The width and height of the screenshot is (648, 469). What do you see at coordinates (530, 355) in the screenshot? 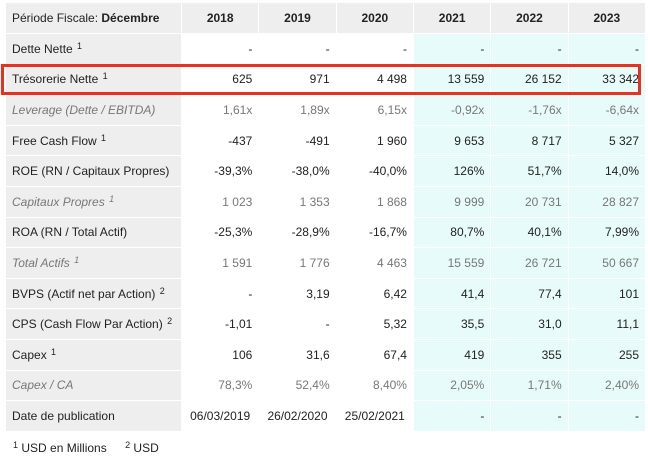
I see `table-cell: 355` at bounding box center [530, 355].